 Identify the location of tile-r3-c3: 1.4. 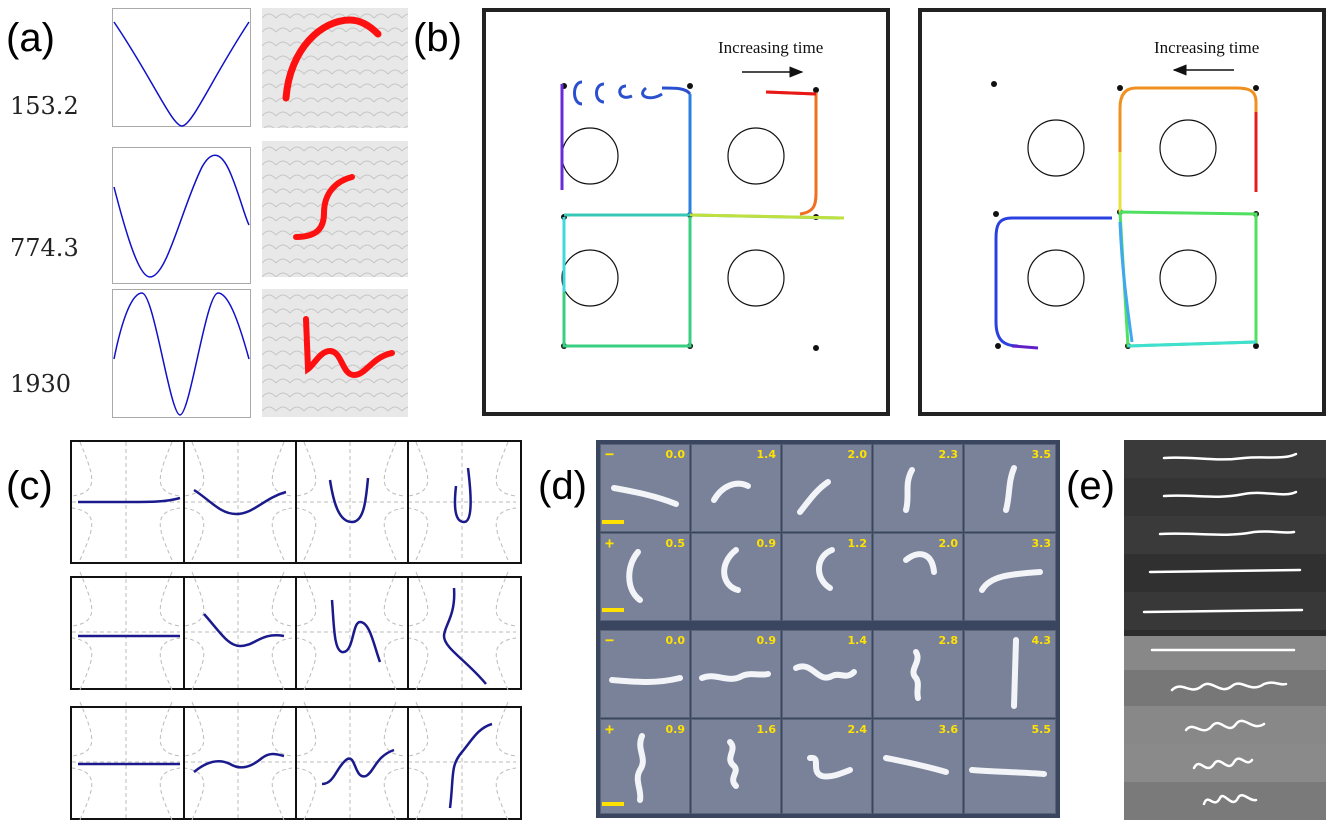
(827, 674).